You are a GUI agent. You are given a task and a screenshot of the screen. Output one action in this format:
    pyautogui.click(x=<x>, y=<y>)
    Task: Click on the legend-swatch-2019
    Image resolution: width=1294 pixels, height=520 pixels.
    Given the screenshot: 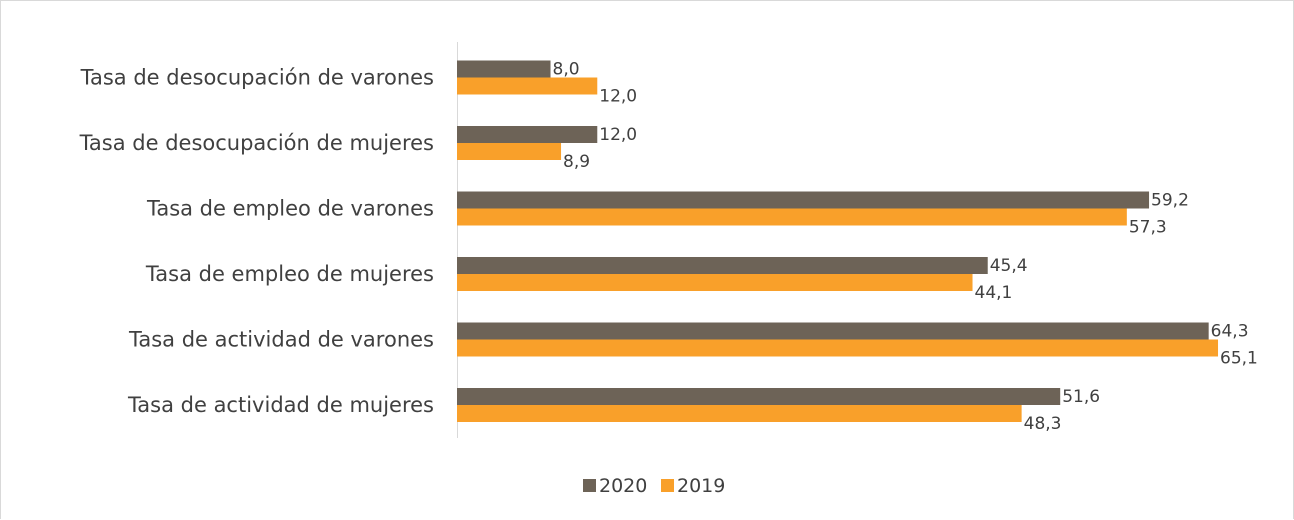 What is the action you would take?
    pyautogui.click(x=667, y=485)
    